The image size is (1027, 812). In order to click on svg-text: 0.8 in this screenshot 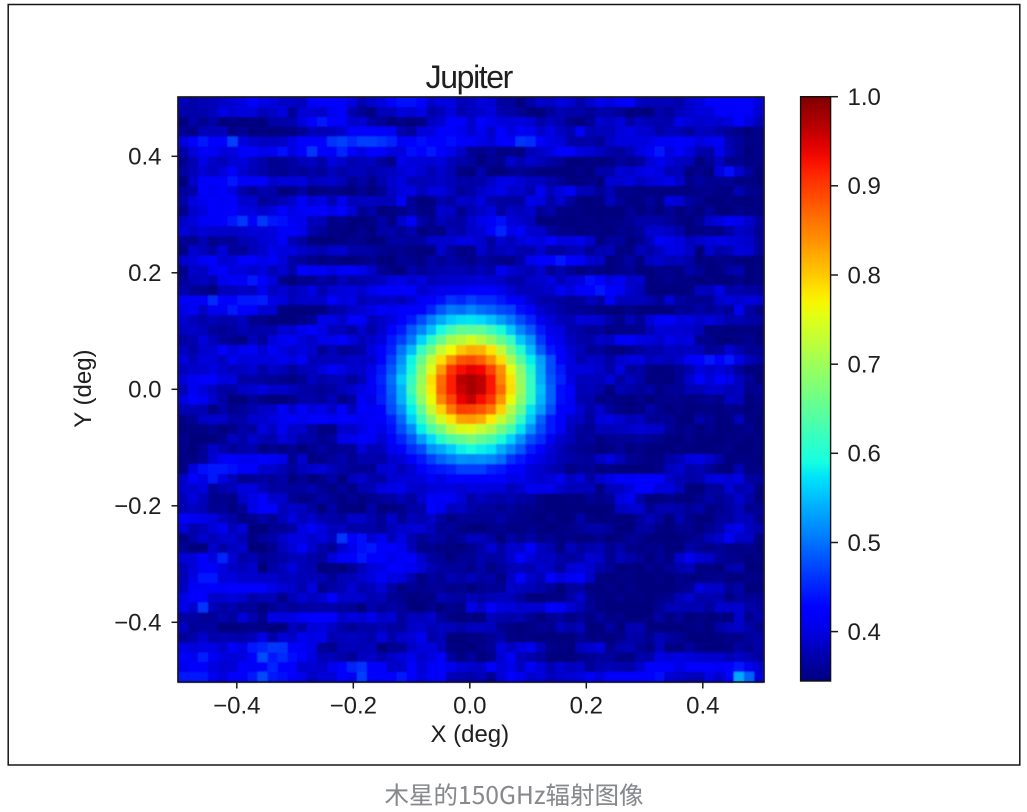, I will do `click(864, 275)`.